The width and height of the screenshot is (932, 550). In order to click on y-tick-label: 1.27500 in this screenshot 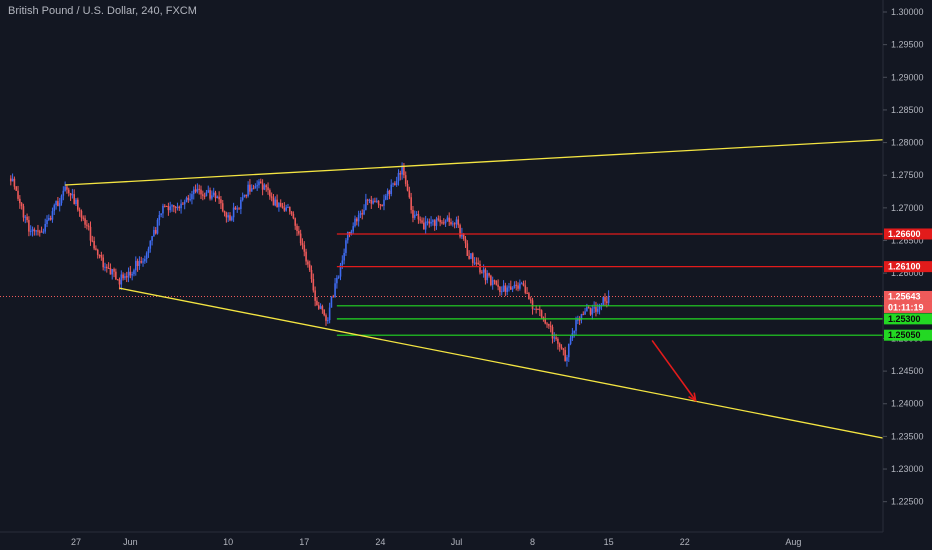, I will do `click(907, 175)`.